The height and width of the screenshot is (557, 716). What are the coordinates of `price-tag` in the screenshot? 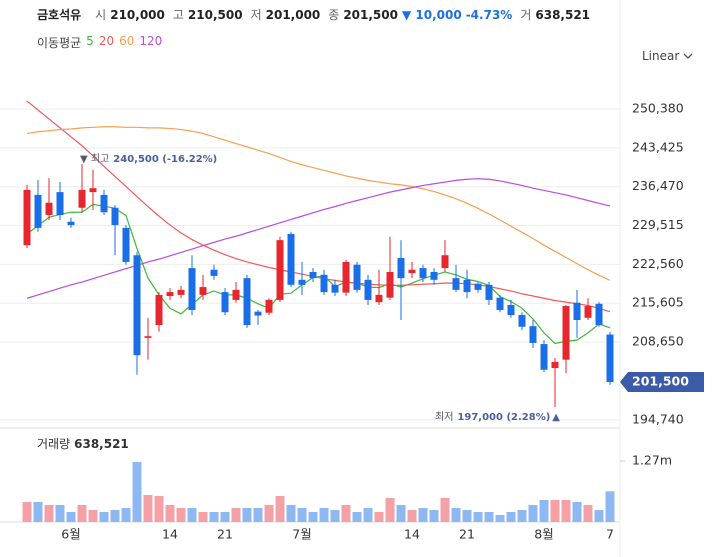 It's located at (662, 382).